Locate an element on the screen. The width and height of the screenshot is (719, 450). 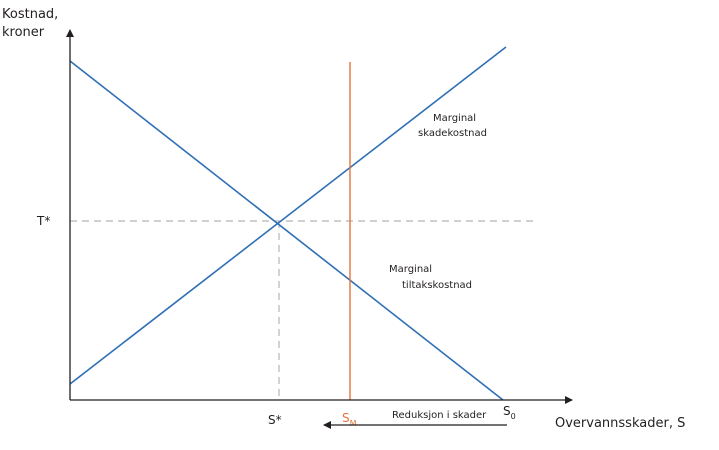
measure-cost-label-line2: tiltakskostnad is located at coordinates (437, 285).